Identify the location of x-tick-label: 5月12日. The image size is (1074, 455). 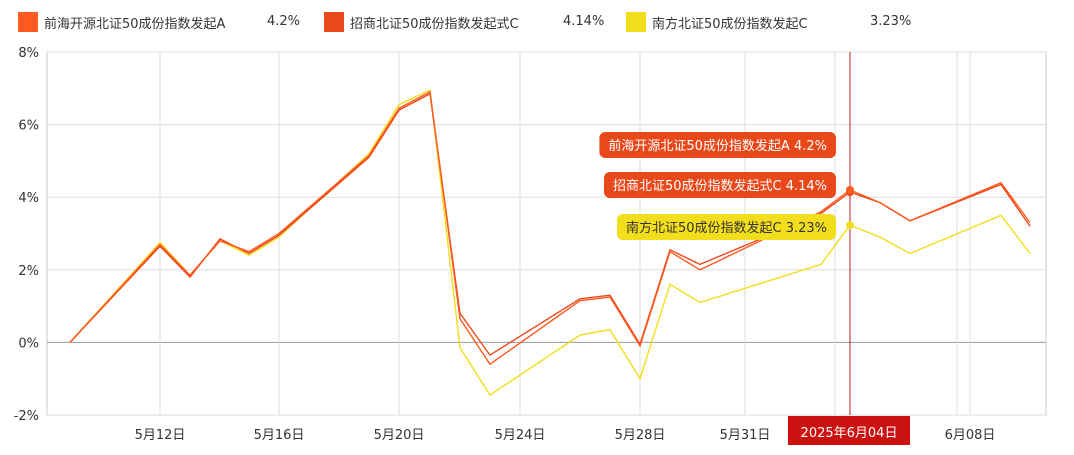
(160, 435).